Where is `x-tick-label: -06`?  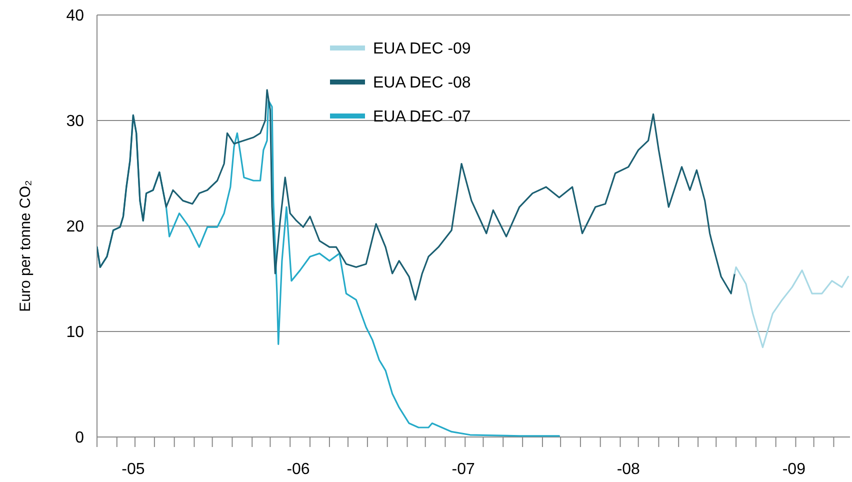
x-tick-label: -06 is located at coordinates (298, 469).